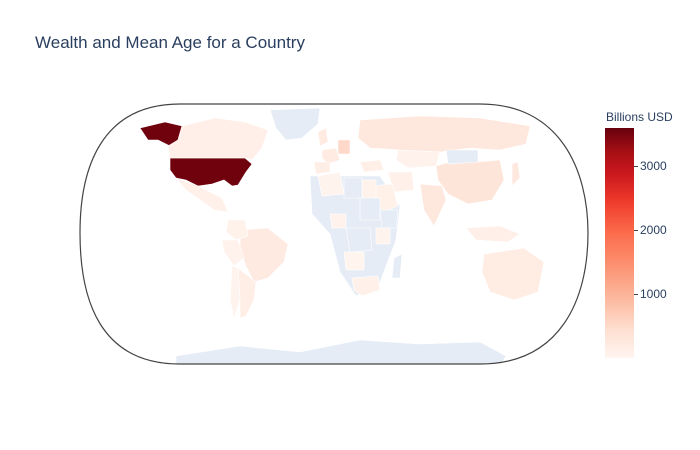 The height and width of the screenshot is (450, 700). What do you see at coordinates (462, 157) in the screenshot?
I see `country-mongolia` at bounding box center [462, 157].